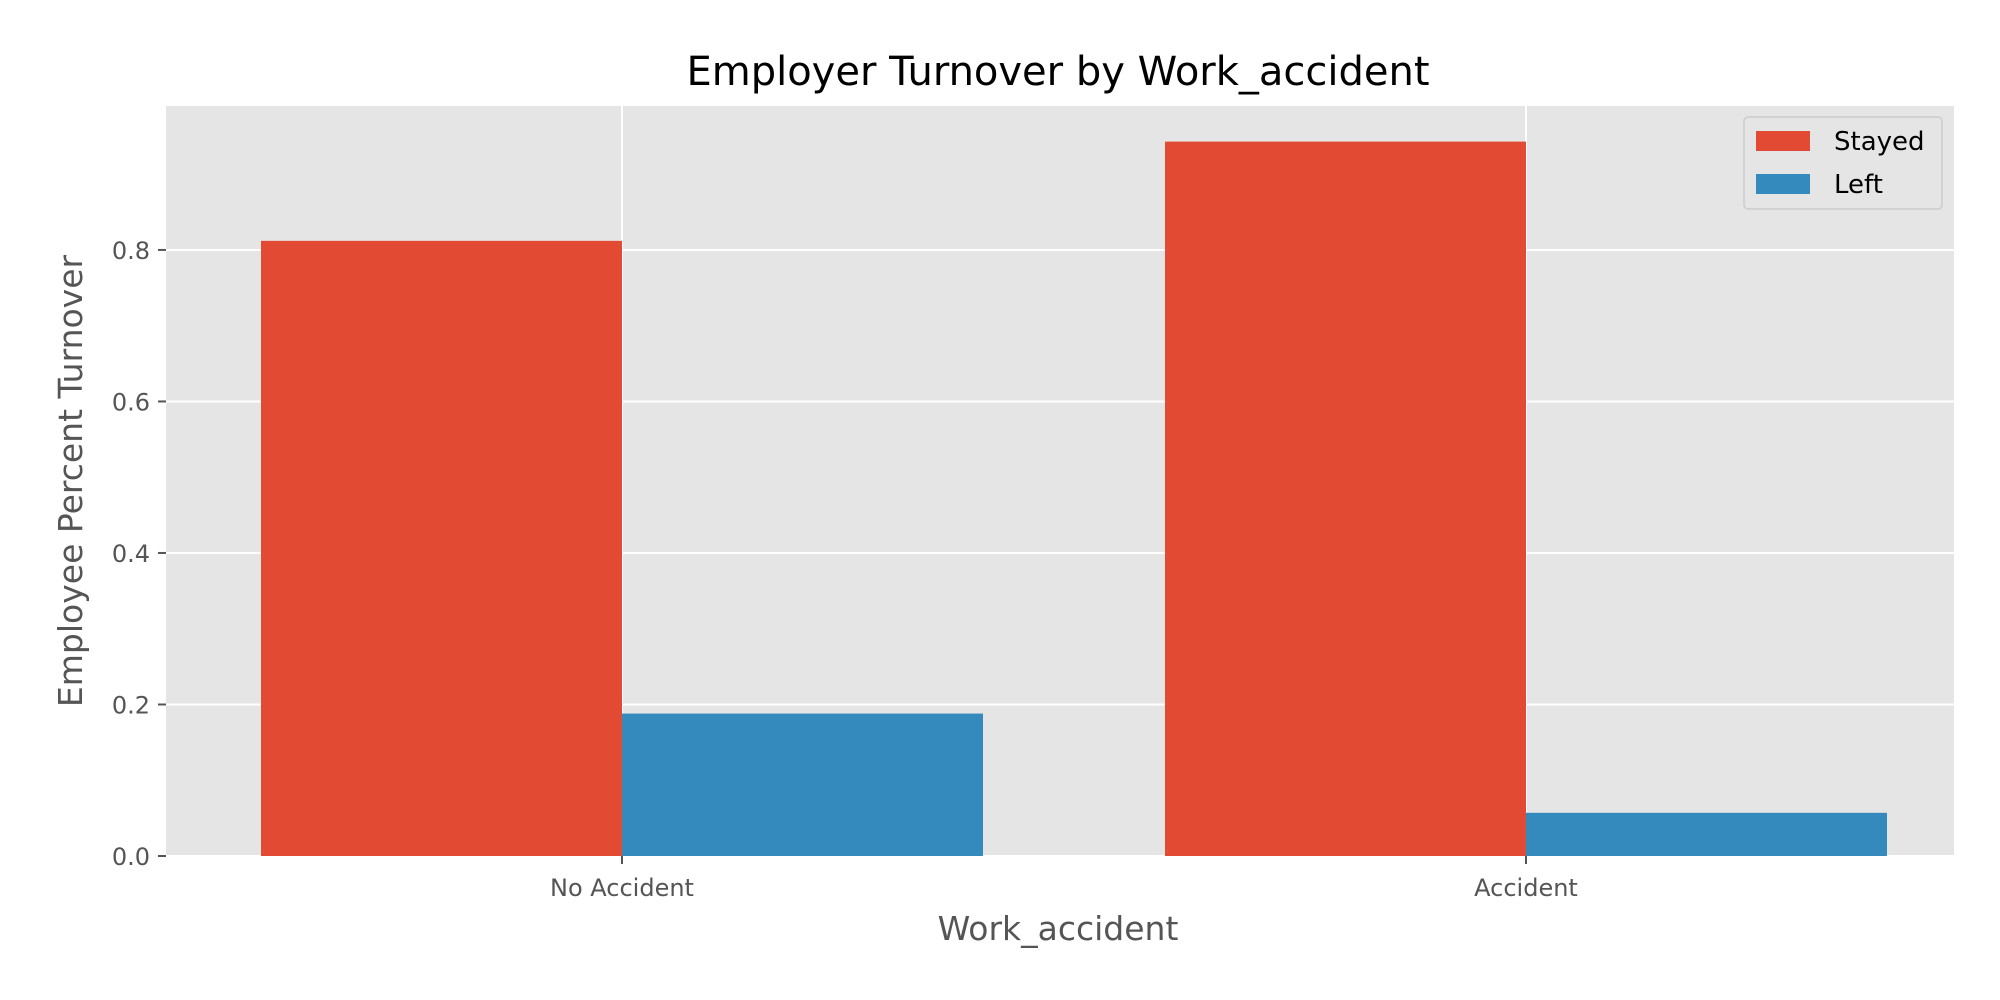  Describe the element at coordinates (131, 857) in the screenshot. I see `y-tick-label: 0.0` at that location.